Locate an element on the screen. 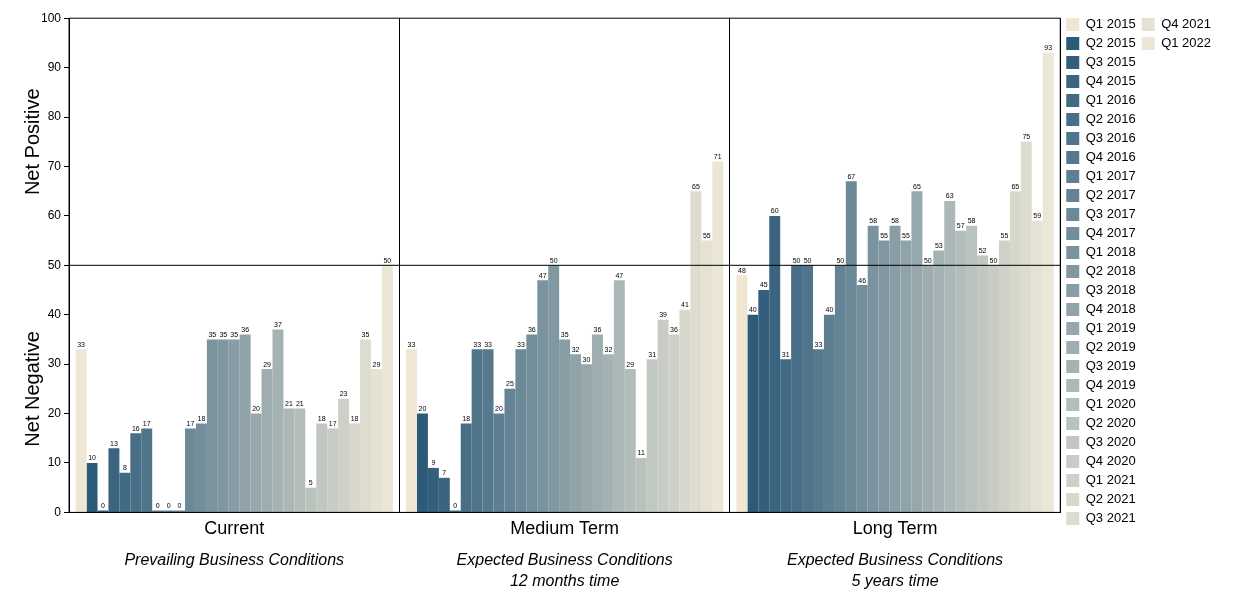 Image resolution: width=1239 pixels, height=604 pixels. y-tick-label: 30 is located at coordinates (54, 363).